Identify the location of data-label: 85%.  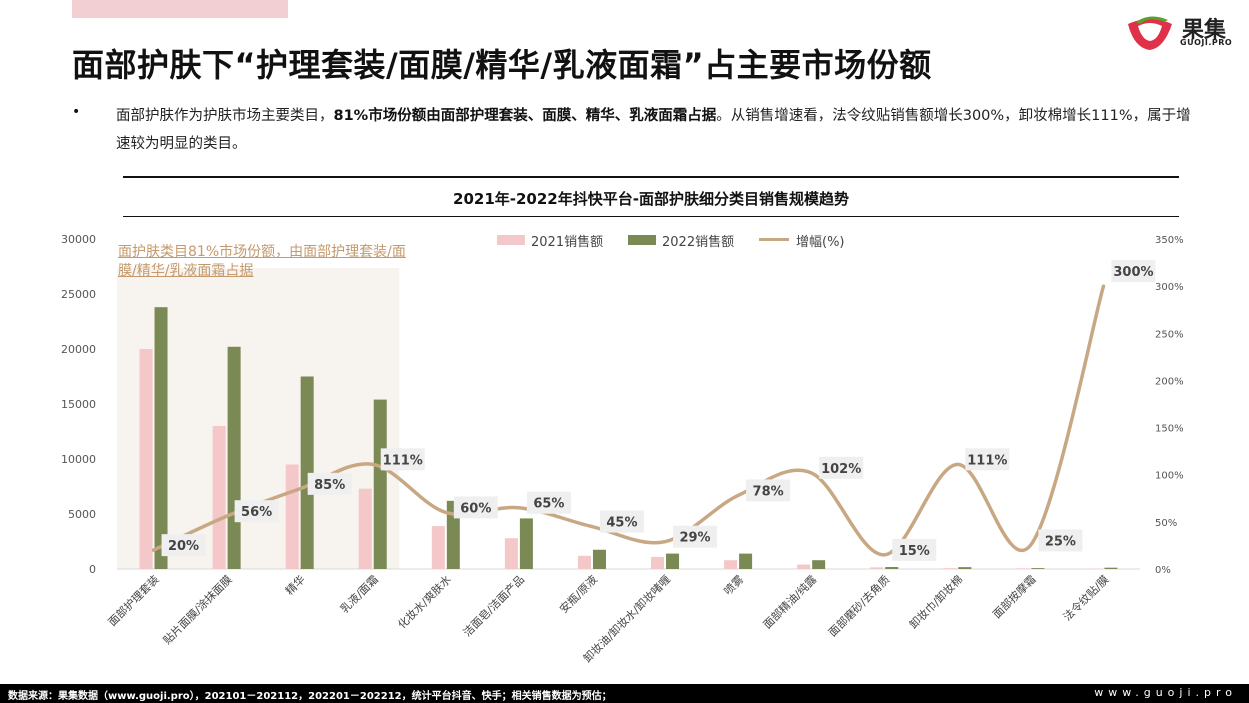
(329, 485).